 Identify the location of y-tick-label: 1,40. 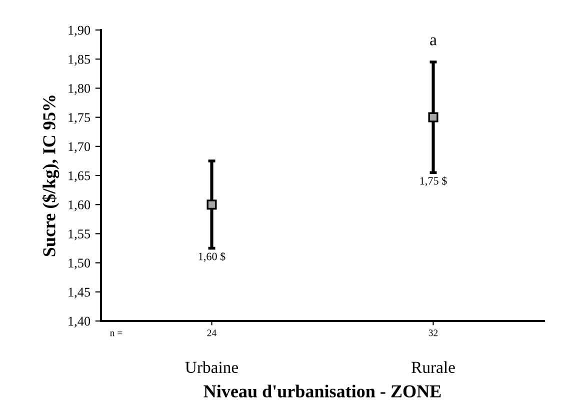
(79, 322).